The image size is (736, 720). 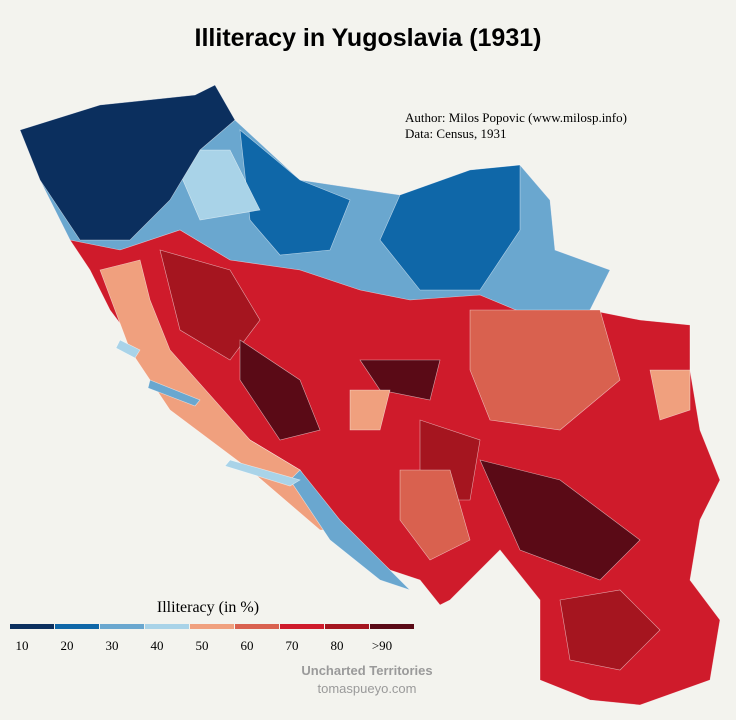 I want to click on legend-label: 20, so click(x=67, y=645).